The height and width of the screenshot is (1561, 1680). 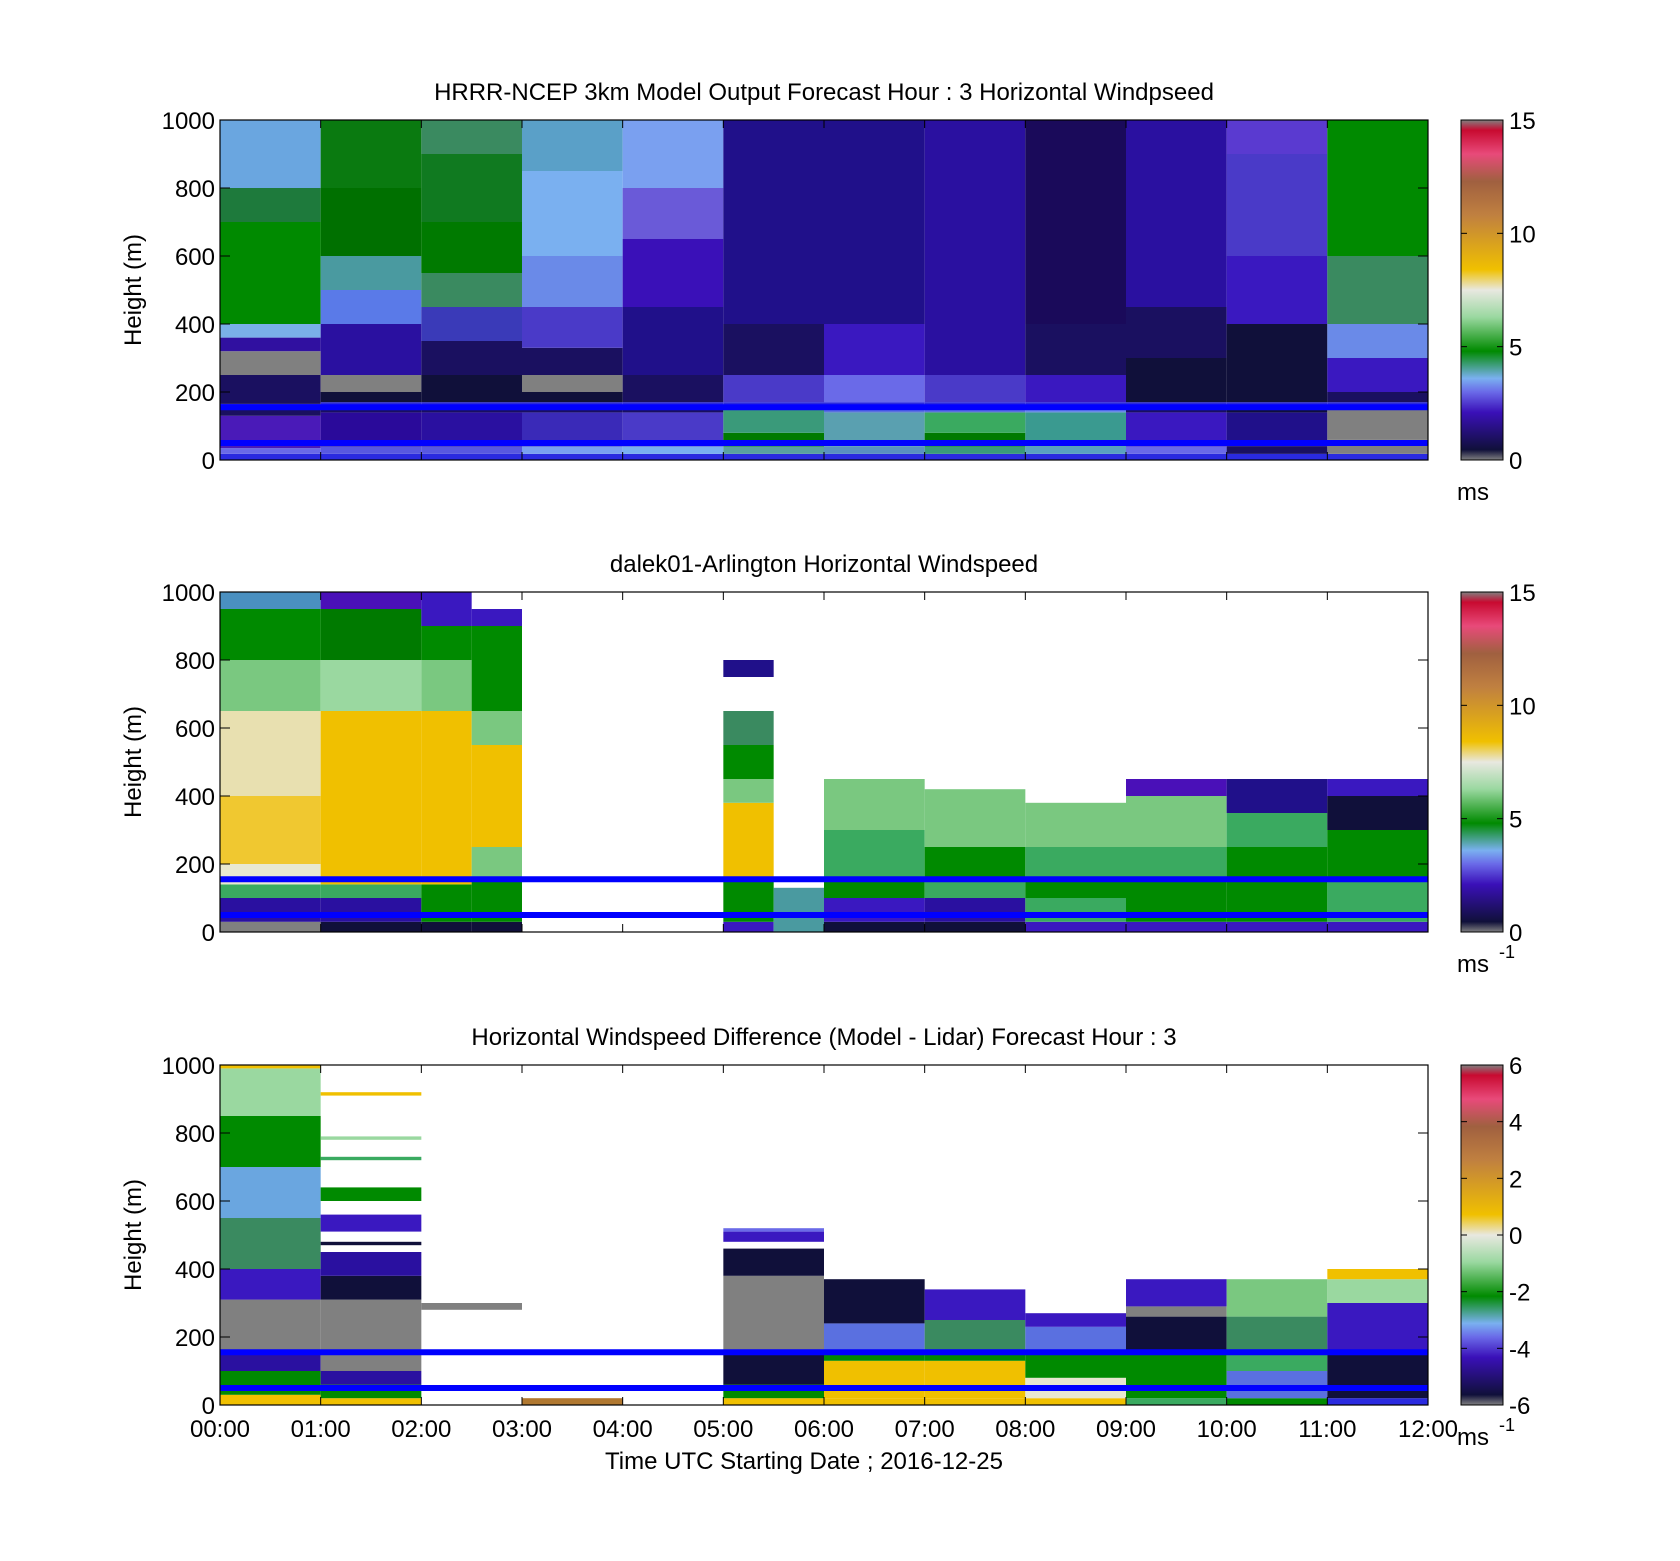 What do you see at coordinates (1515, 1179) in the screenshot?
I see `colorbar-tick-label: 2` at bounding box center [1515, 1179].